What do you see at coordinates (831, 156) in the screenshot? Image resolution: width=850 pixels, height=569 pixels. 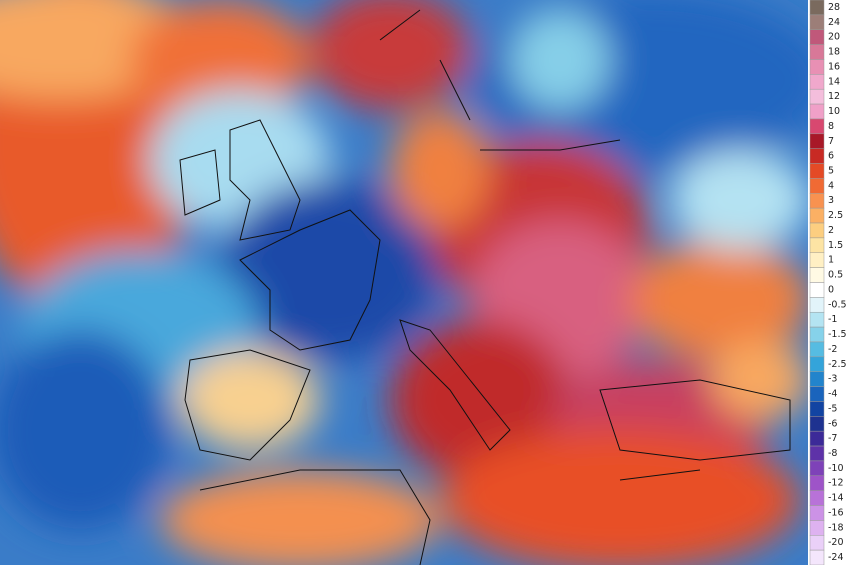 I see `legend-label: 6` at bounding box center [831, 156].